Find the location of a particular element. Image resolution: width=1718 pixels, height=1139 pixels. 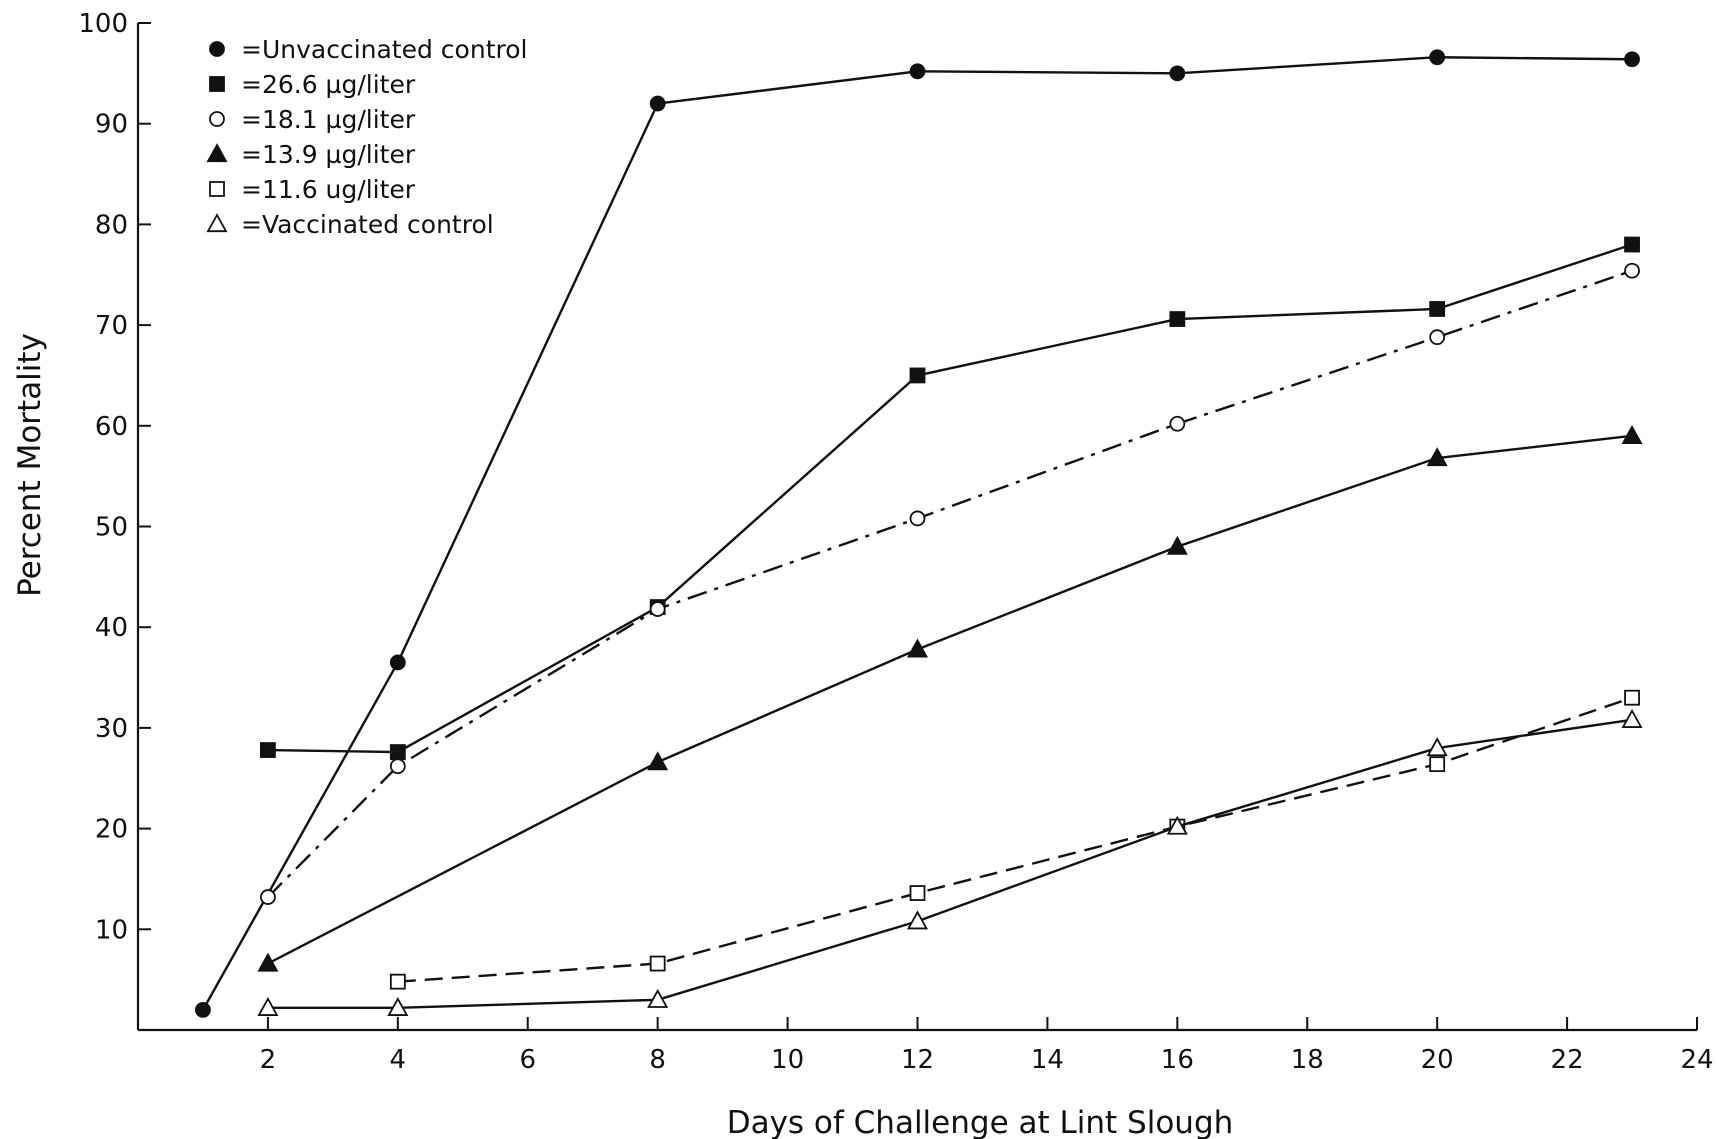

x-tick-label: 4 is located at coordinates (398, 1060).